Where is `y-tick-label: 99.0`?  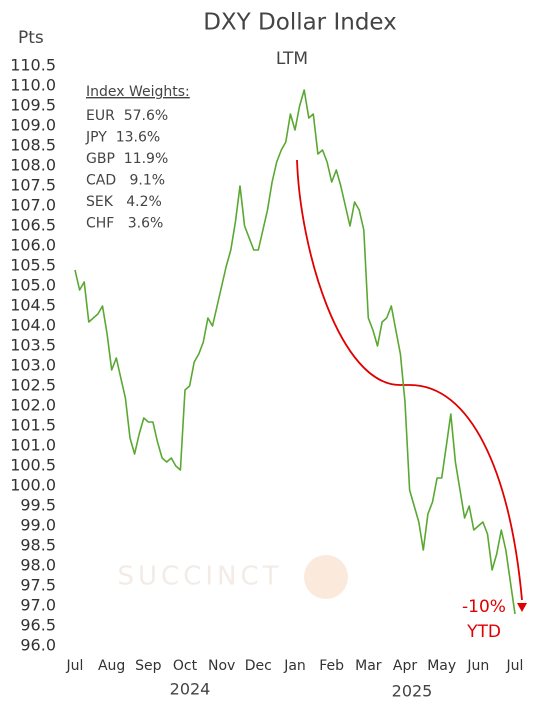 y-tick-label: 99.0 is located at coordinates (38, 525).